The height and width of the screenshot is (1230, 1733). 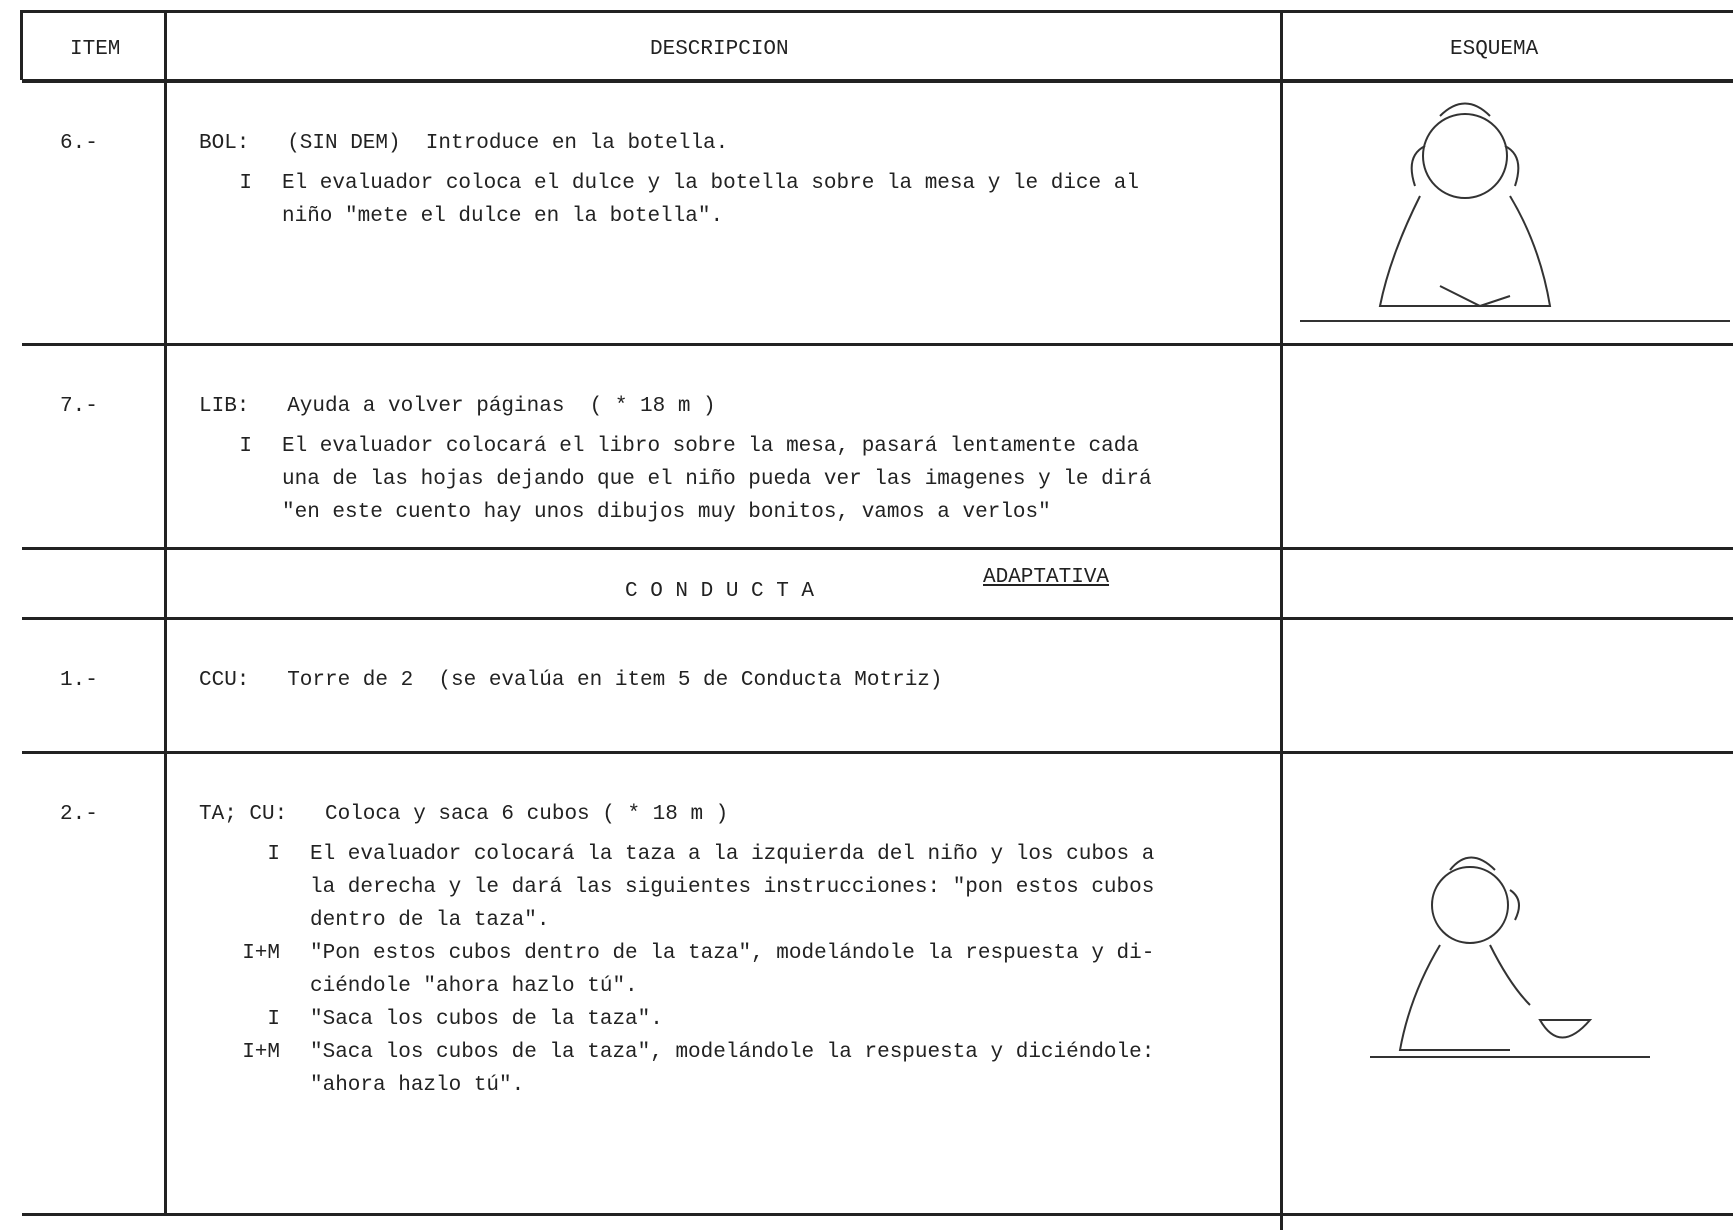 What do you see at coordinates (79, 406) in the screenshot?
I see `item-number: 7.-` at bounding box center [79, 406].